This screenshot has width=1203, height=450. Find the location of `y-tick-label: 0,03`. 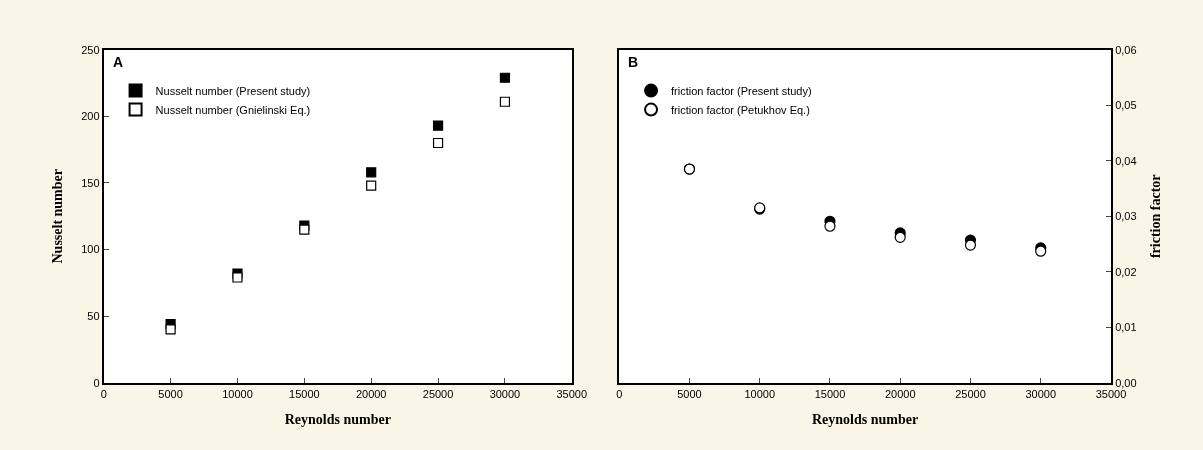

y-tick-label: 0,03 is located at coordinates (1126, 216).